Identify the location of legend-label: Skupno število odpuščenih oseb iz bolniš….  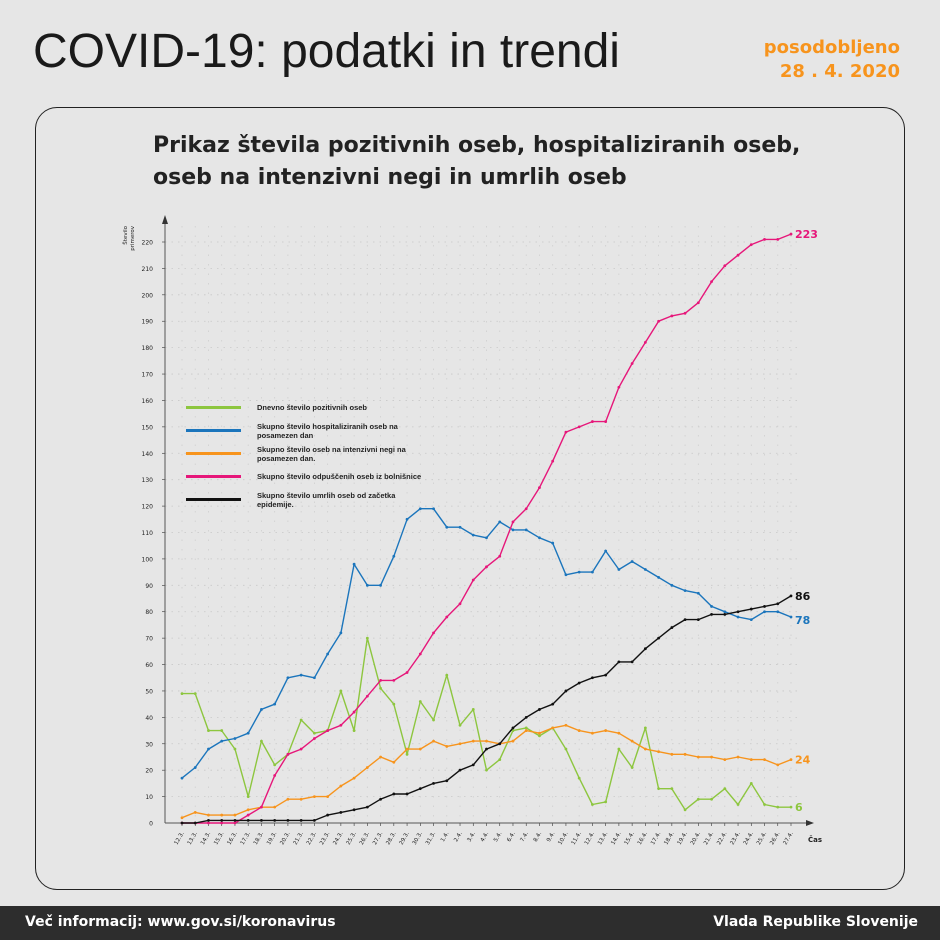
(339, 476).